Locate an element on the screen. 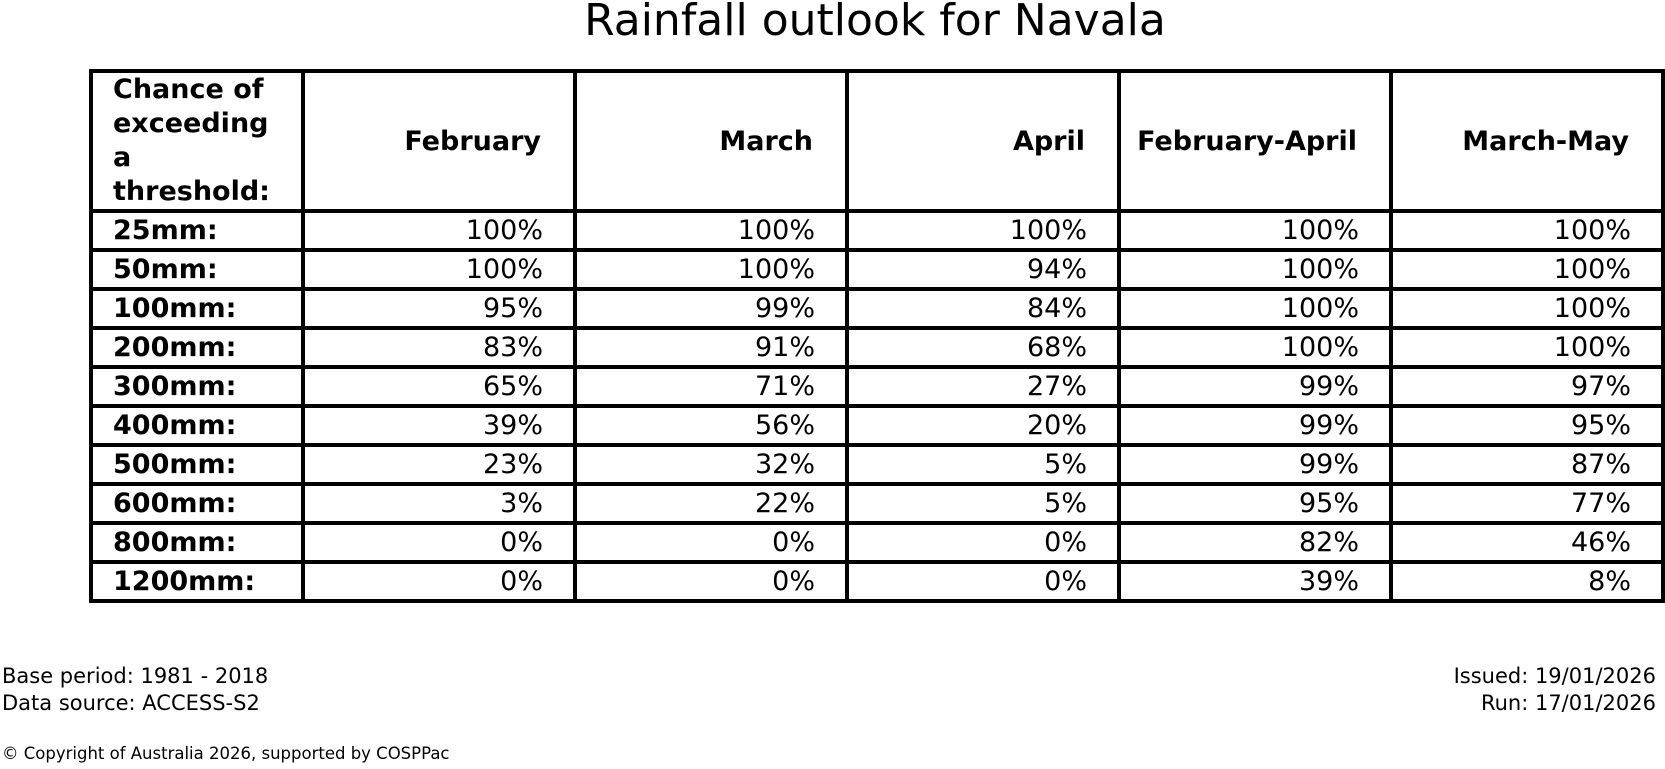  column-header-february-april: February-April is located at coordinates (1255, 141).